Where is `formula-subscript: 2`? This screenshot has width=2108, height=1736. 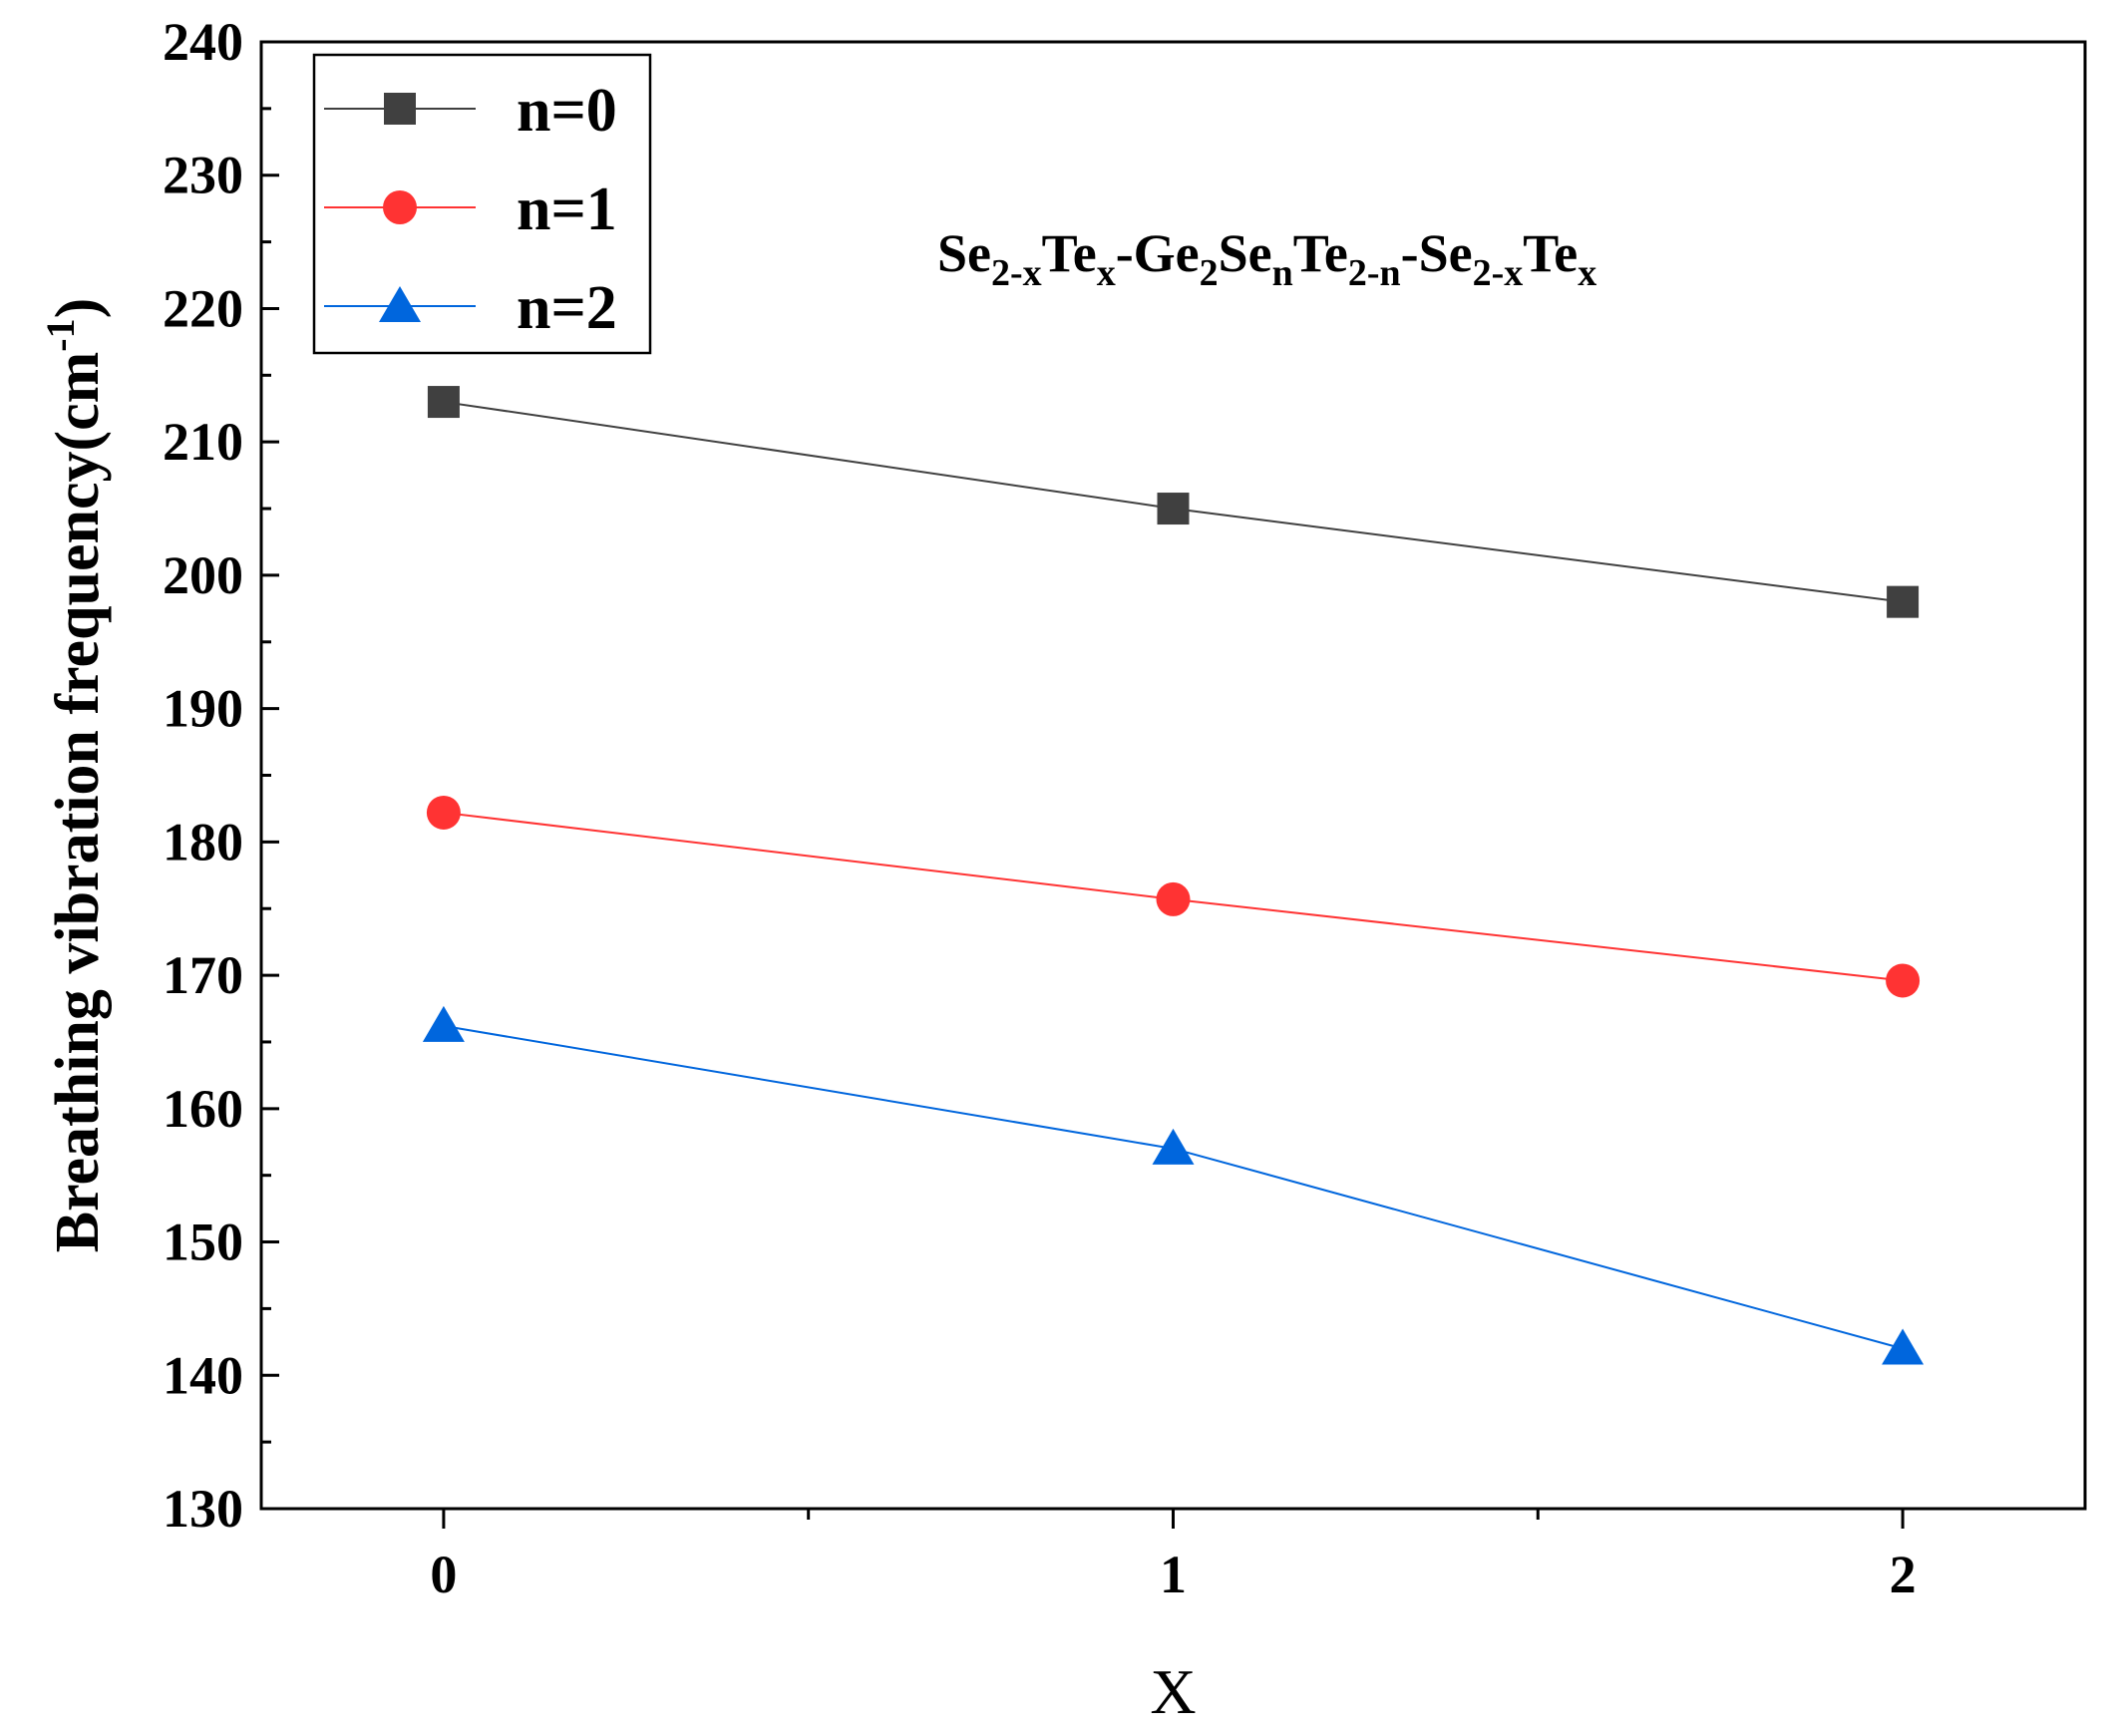
formula-subscript: 2 is located at coordinates (1209, 273).